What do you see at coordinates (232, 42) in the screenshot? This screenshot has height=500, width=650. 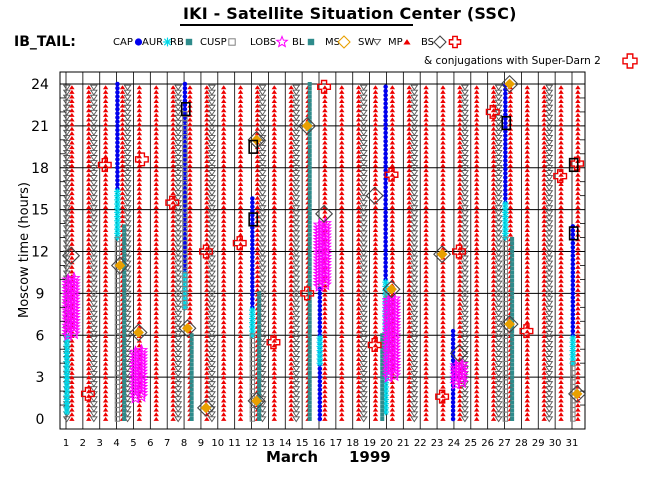 I see `legend-cusp-icon` at bounding box center [232, 42].